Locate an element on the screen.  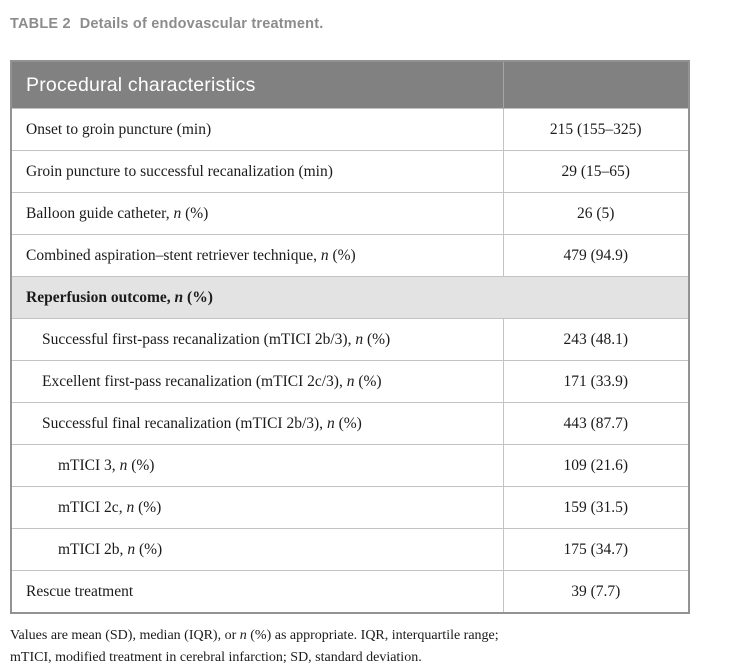
row-value: 109 (21.6) is located at coordinates (595, 465).